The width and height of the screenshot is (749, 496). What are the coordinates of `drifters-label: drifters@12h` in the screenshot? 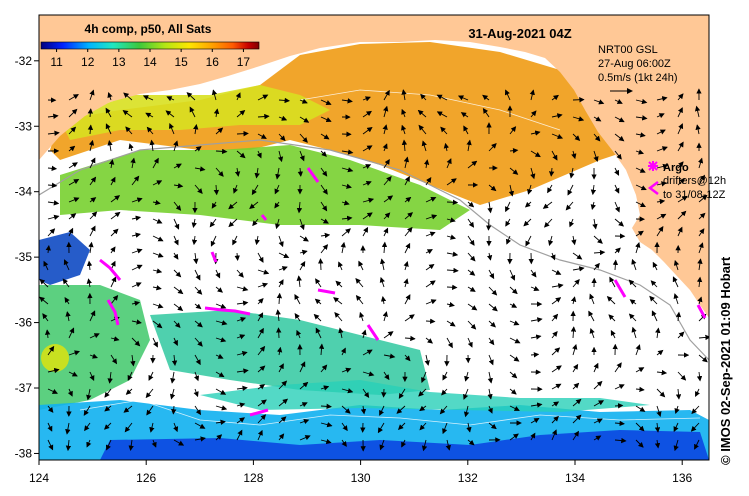 It's located at (694, 181).